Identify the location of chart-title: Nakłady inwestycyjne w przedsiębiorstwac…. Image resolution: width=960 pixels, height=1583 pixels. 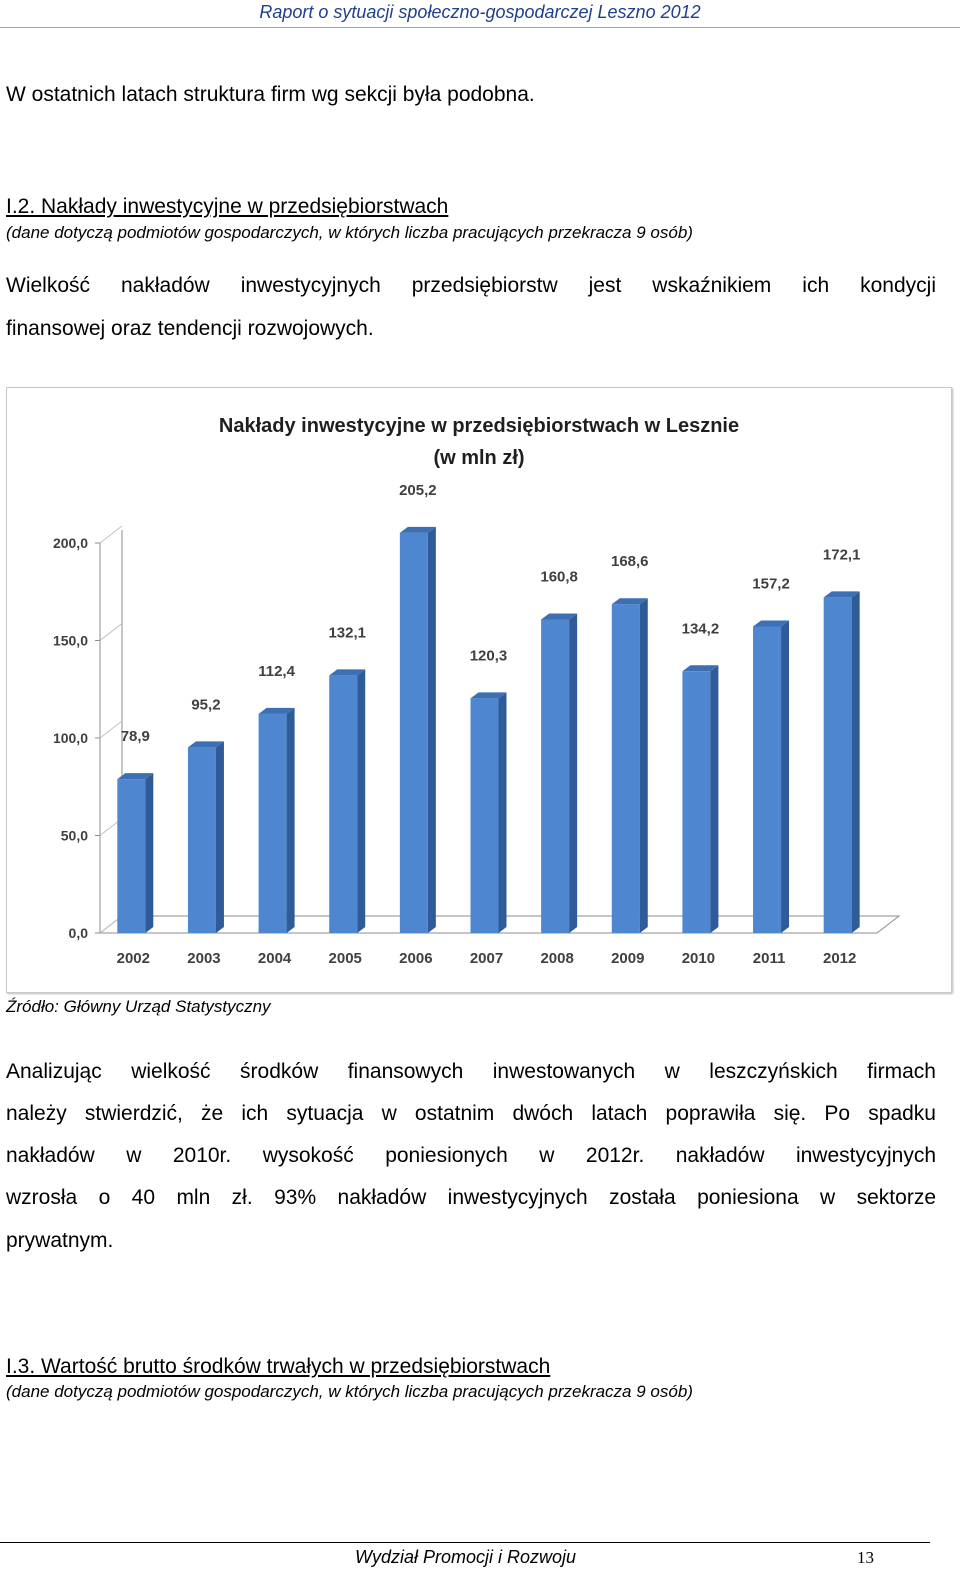
(479, 426).